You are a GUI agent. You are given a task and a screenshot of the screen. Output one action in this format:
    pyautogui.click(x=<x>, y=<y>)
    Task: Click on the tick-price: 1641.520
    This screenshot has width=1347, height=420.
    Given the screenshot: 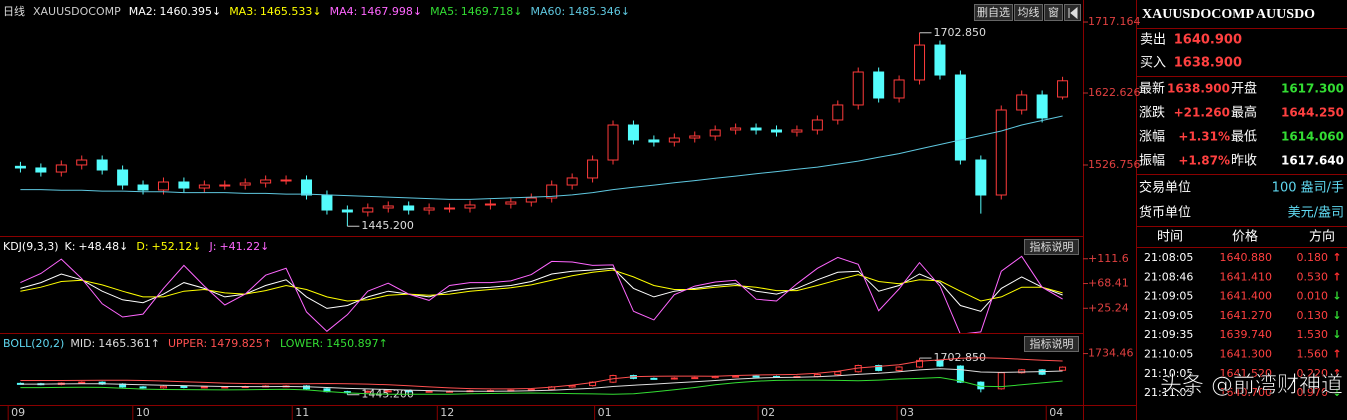 What is the action you would take?
    pyautogui.click(x=1246, y=373)
    